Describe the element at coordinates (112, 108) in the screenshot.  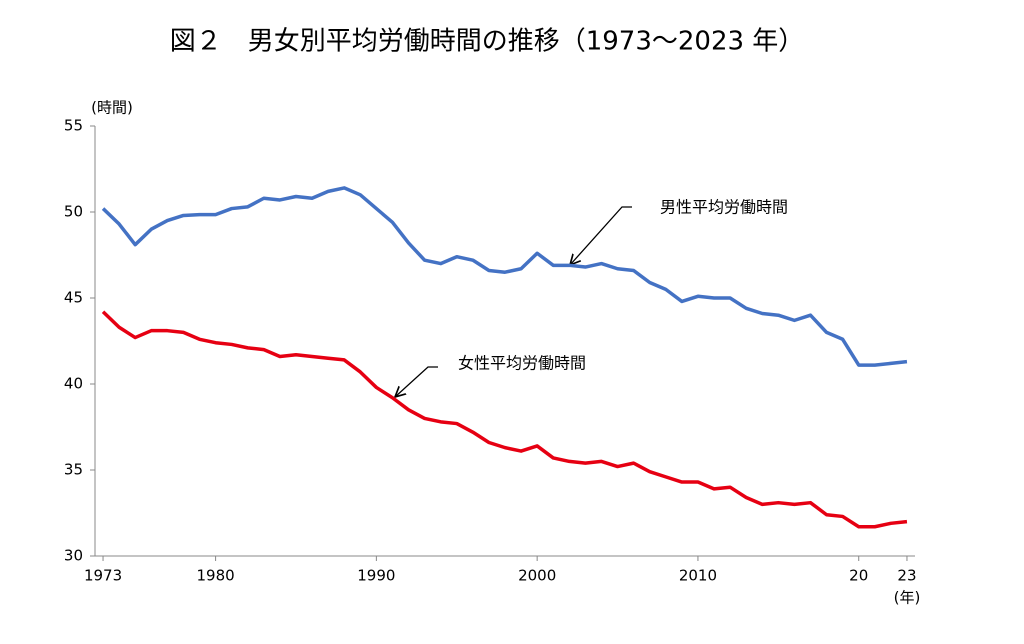
I see `y-axis-unit: (時間)` at that location.